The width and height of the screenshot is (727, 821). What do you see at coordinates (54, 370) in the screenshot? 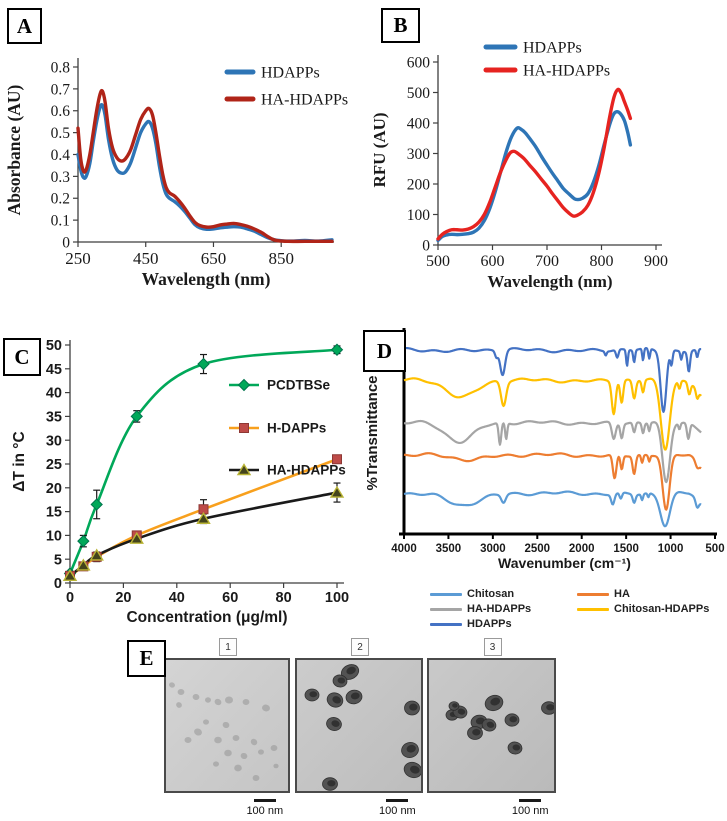
I see `y-tick-label: 45` at bounding box center [54, 370].